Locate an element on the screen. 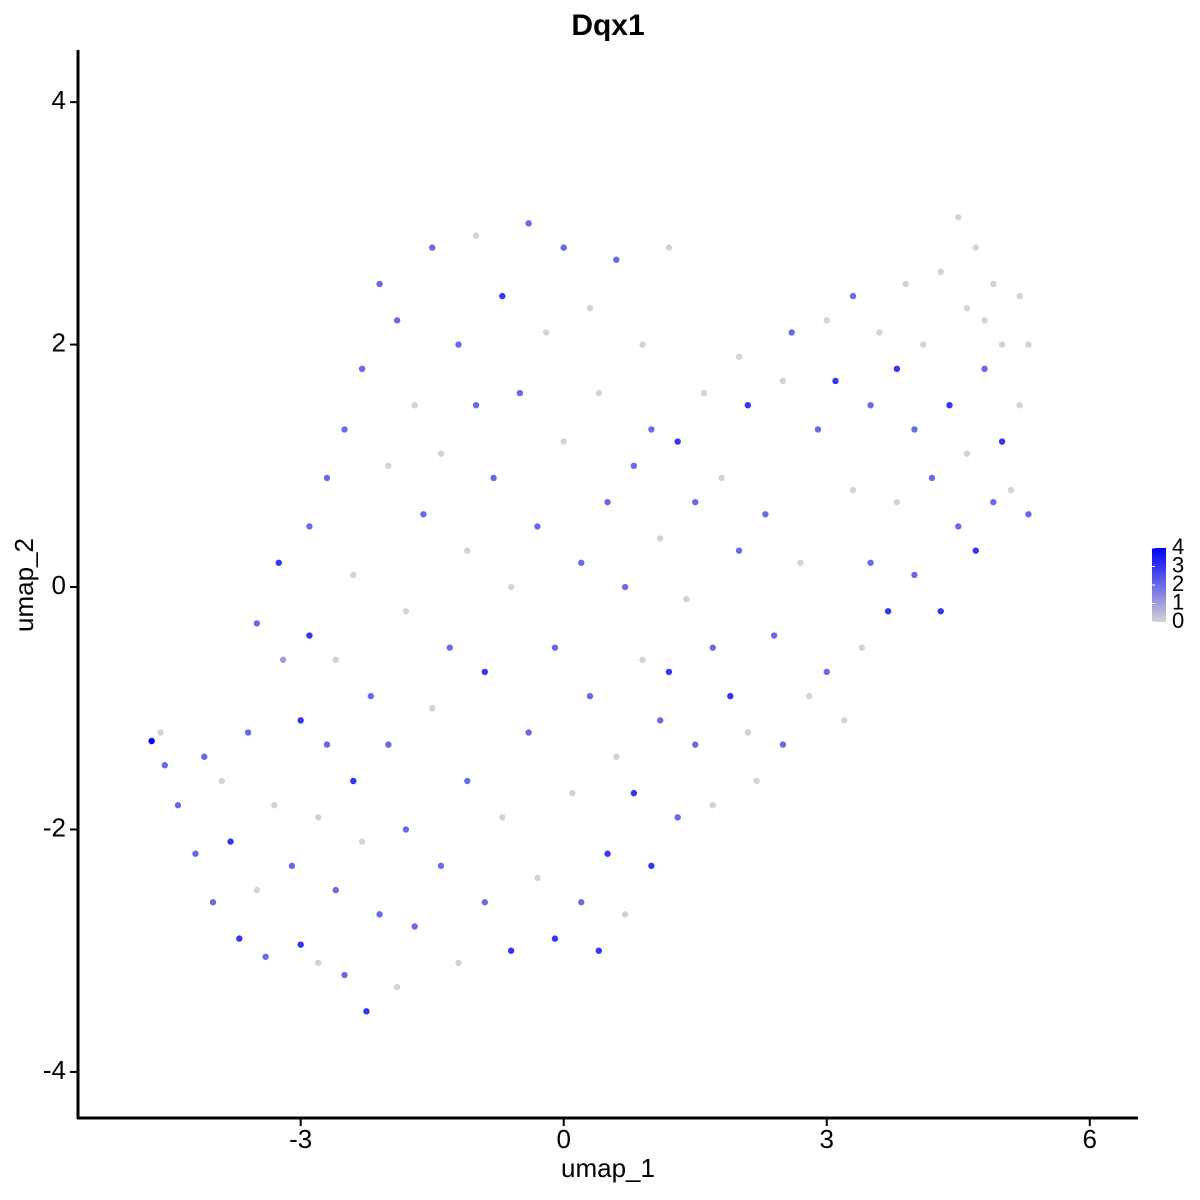  y-tick-label: -4 is located at coordinates (54, 1070).